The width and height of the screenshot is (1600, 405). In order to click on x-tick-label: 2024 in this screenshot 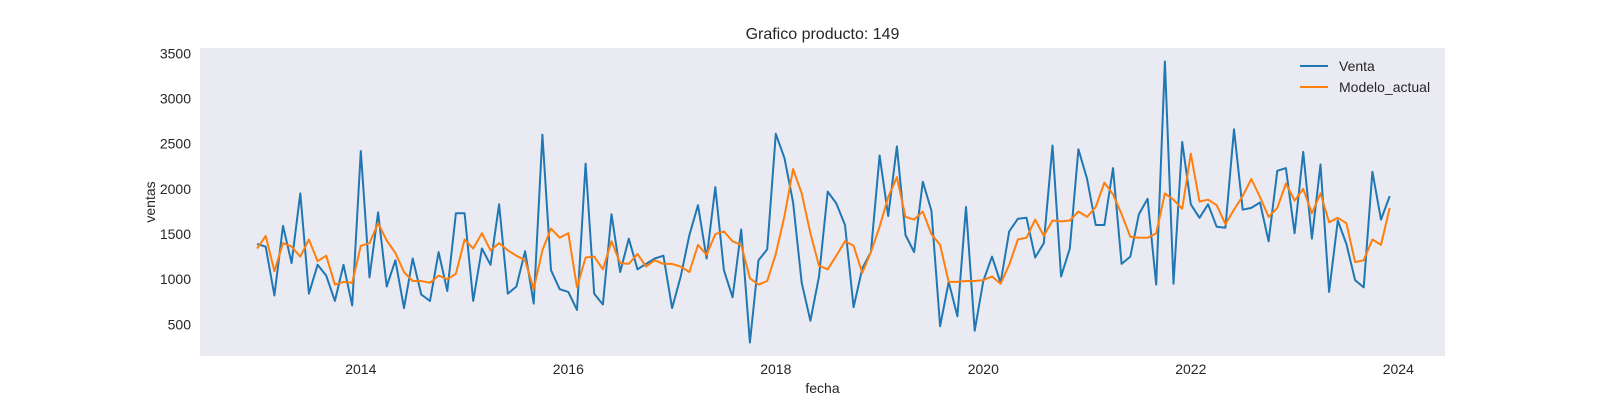, I will do `click(1398, 369)`.